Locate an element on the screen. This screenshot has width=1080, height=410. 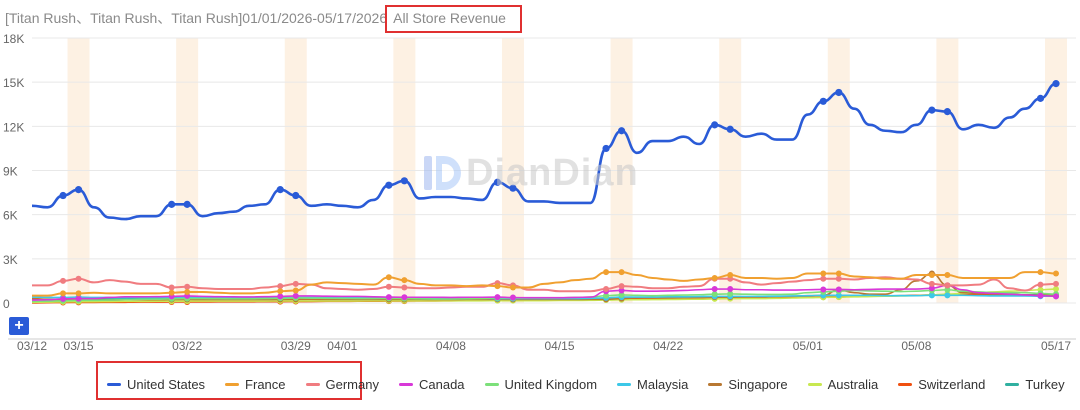
diandian-logo-icon is located at coordinates (442, 173).